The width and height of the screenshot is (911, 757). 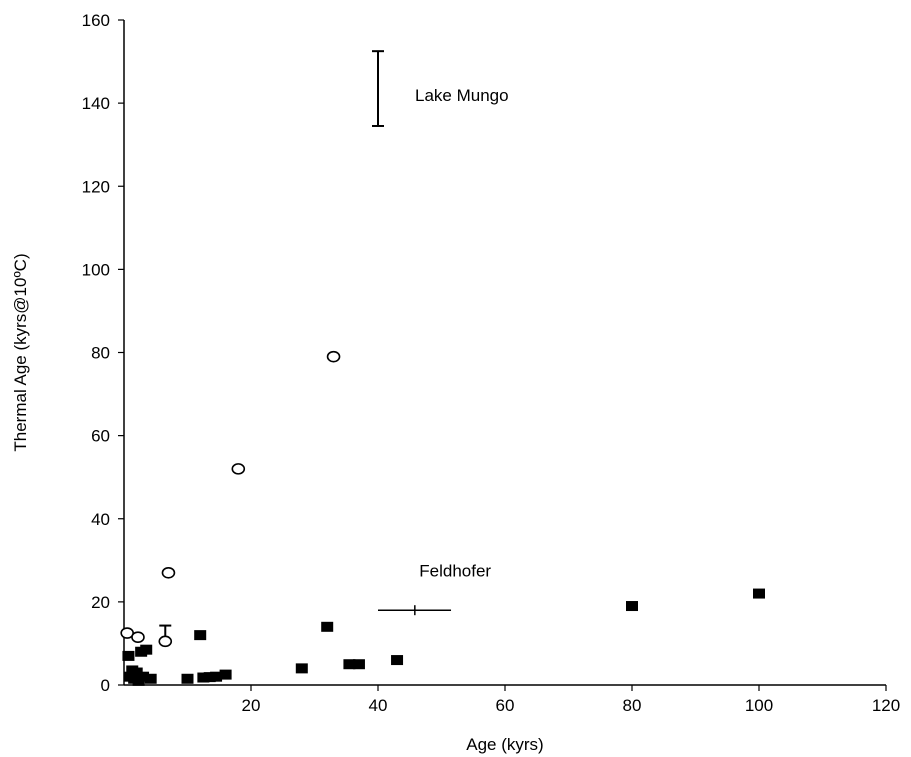 I want to click on x-tick-label: 20, so click(x=251, y=705).